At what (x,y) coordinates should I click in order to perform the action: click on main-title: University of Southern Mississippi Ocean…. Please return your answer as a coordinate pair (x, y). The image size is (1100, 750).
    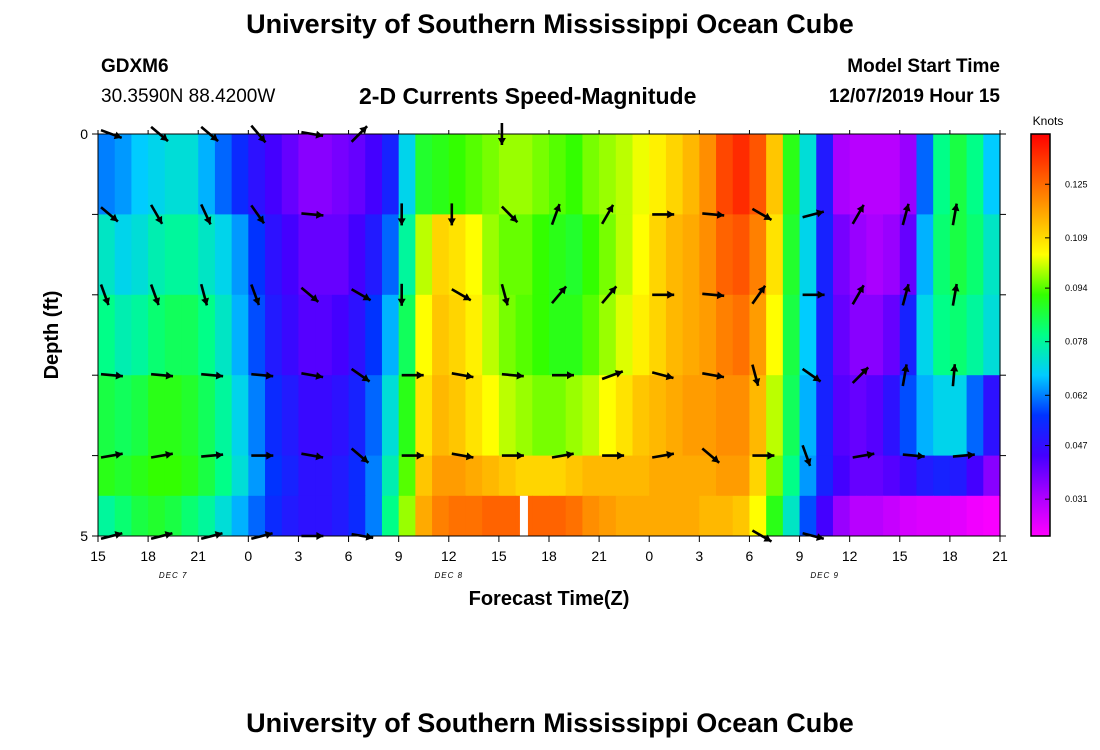
    Looking at the image, I should click on (550, 24).